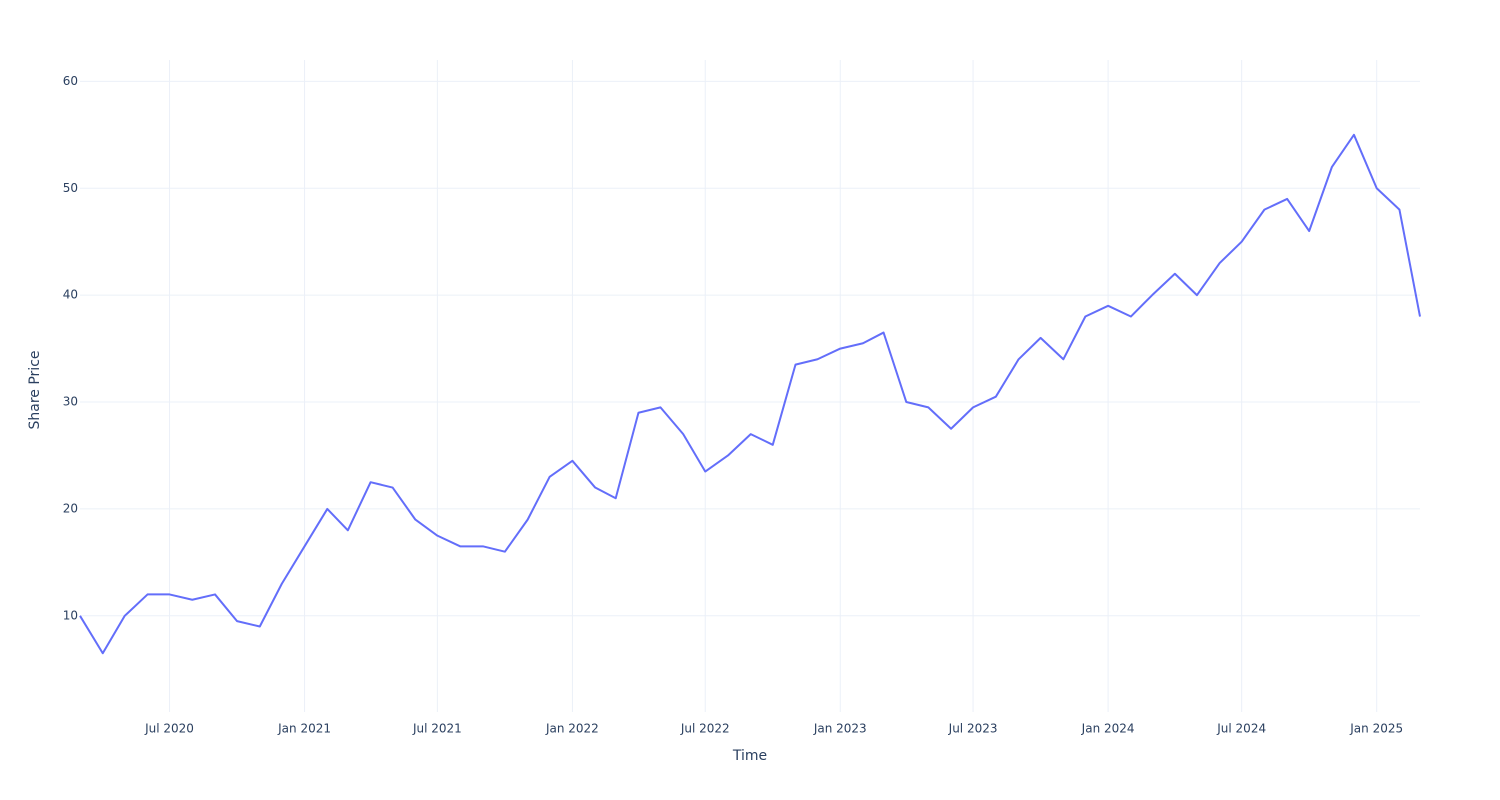 The height and width of the screenshot is (800, 1500). Describe the element at coordinates (70, 402) in the screenshot. I see `y-tick-label: 30` at that location.